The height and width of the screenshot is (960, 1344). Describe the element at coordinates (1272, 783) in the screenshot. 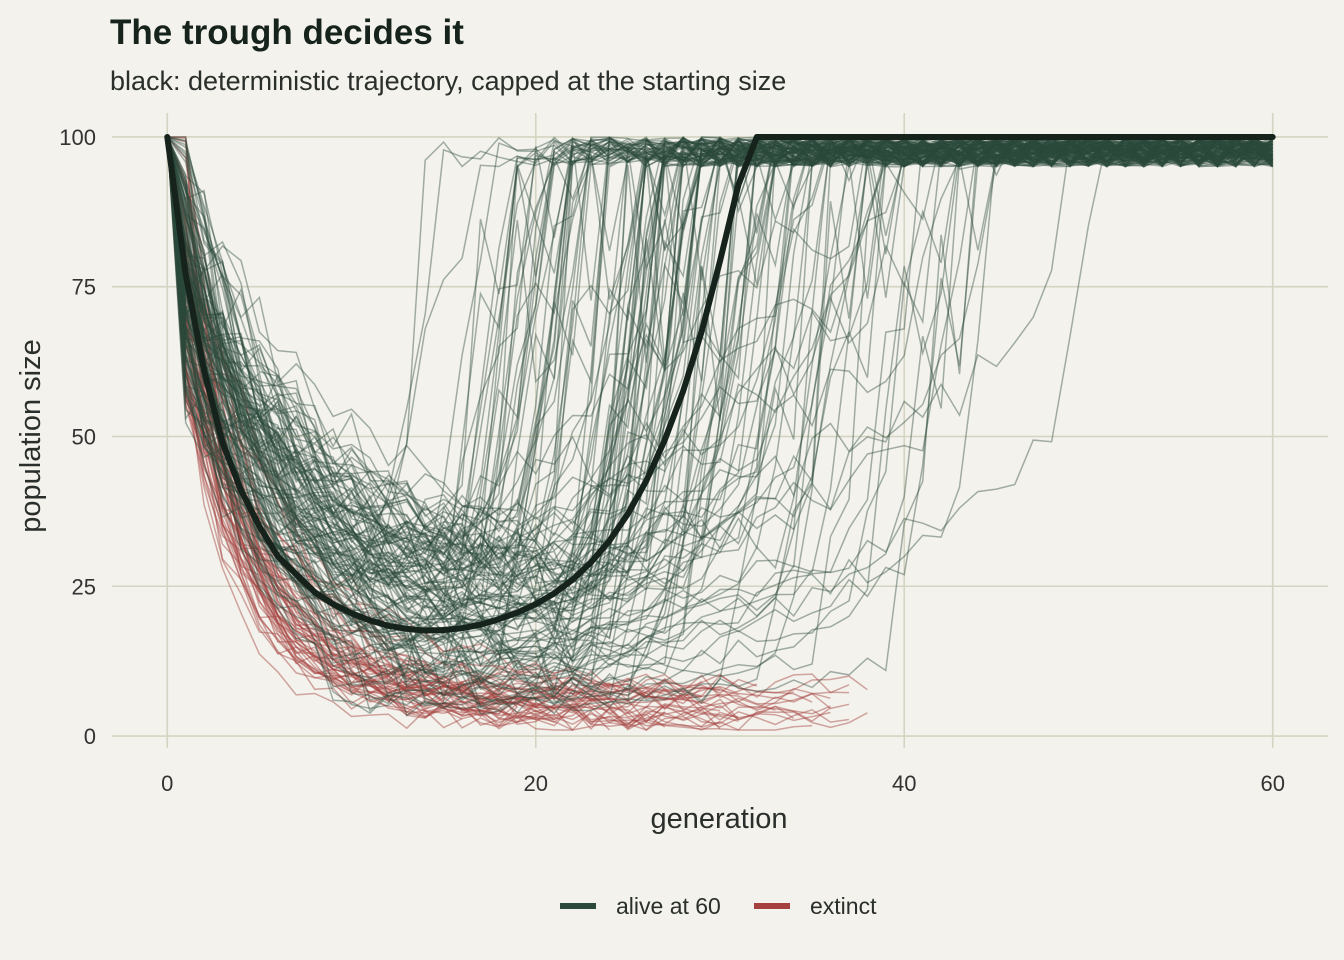

I see `x-tick-label: 60` at that location.